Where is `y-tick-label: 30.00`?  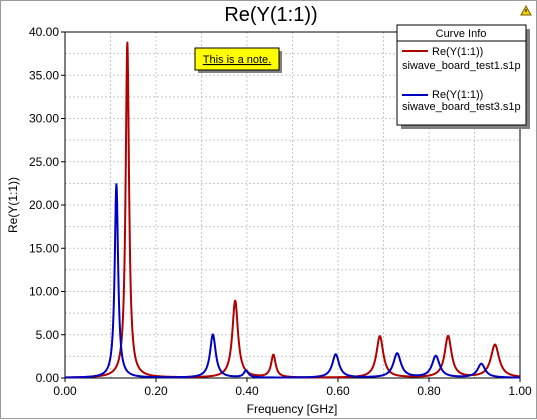
y-tick-label: 30.00 is located at coordinates (44, 119).